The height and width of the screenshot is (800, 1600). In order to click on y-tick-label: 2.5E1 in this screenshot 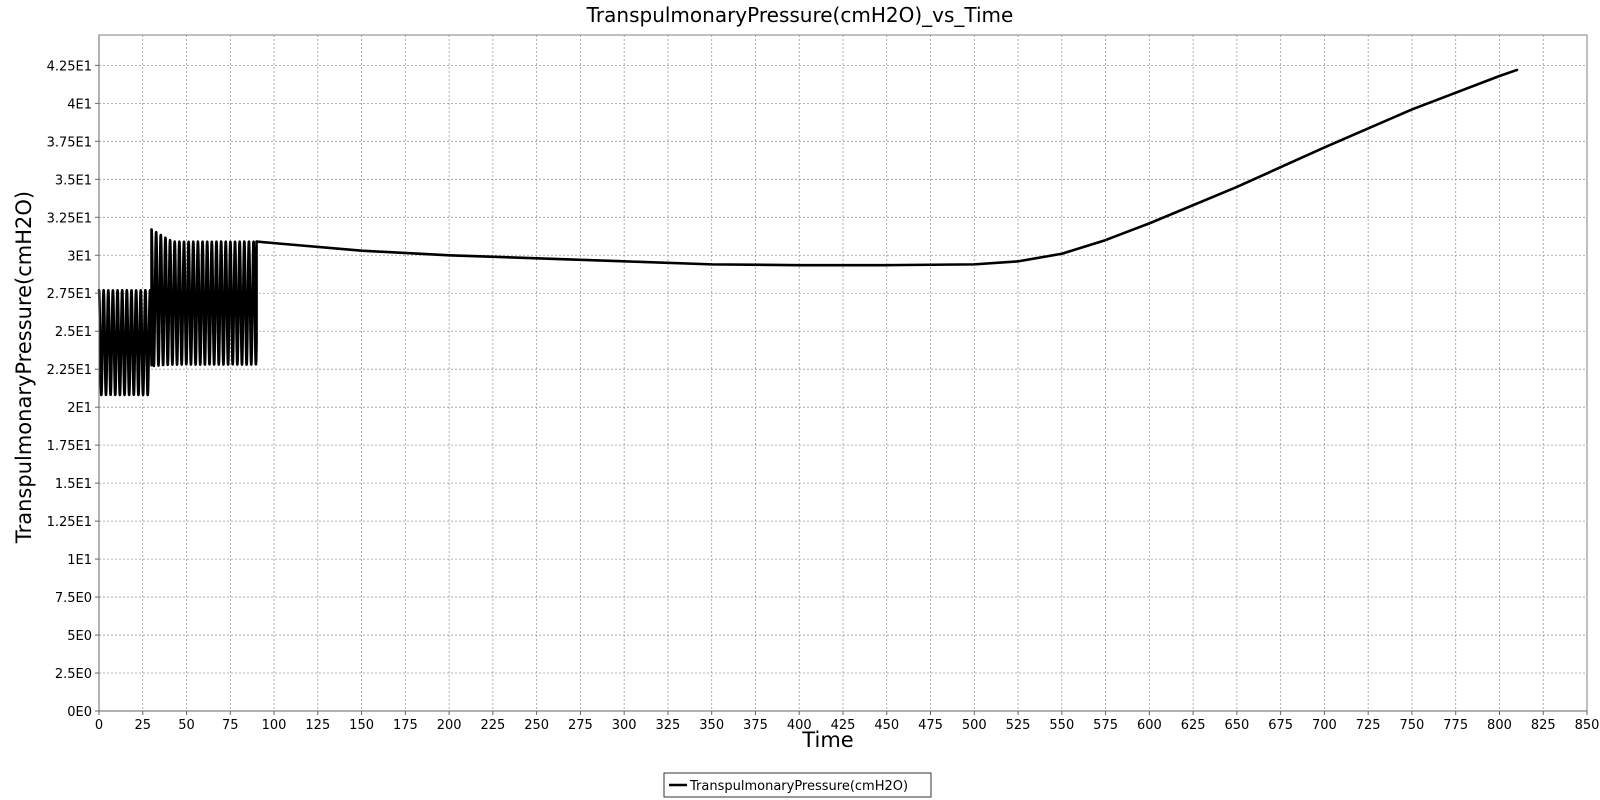, I will do `click(73, 332)`.